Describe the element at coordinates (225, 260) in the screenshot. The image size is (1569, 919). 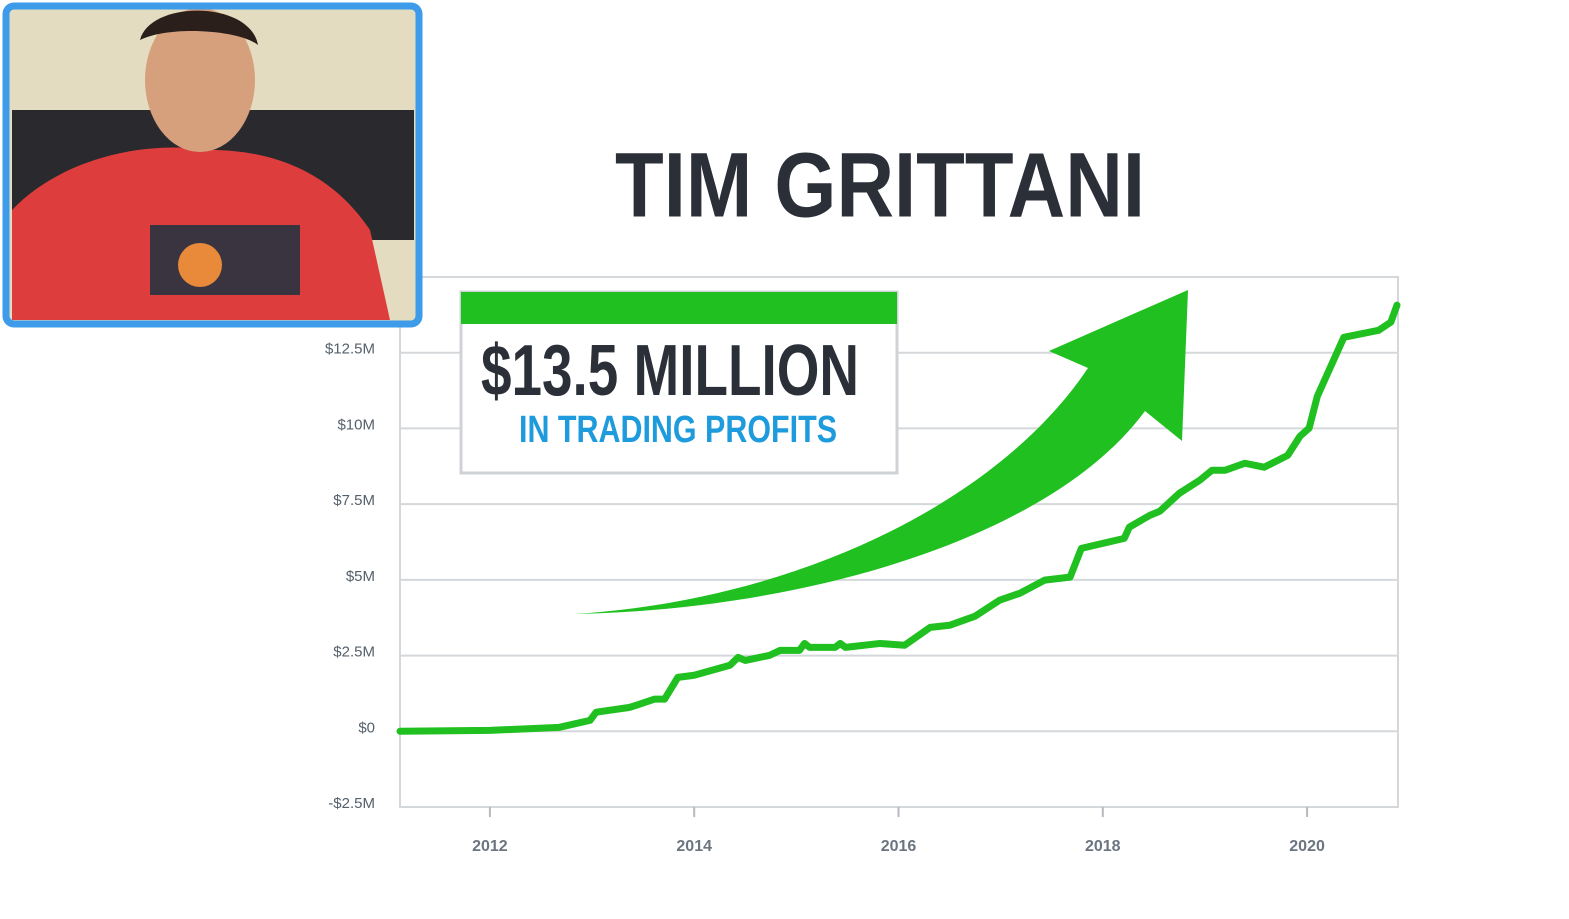
I see `photo-shirt-print` at that location.